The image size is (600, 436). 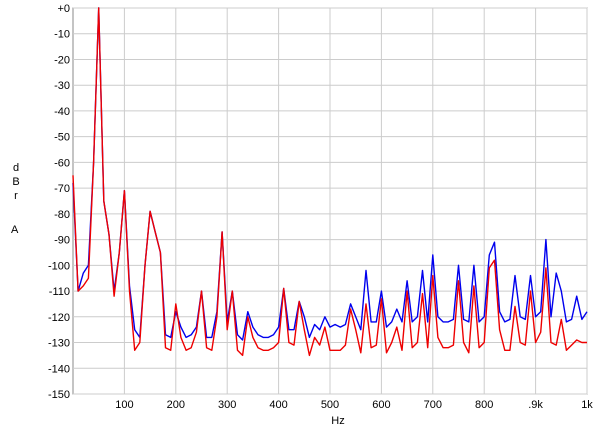 I want to click on x-tick-label: .9k, so click(x=535, y=405).